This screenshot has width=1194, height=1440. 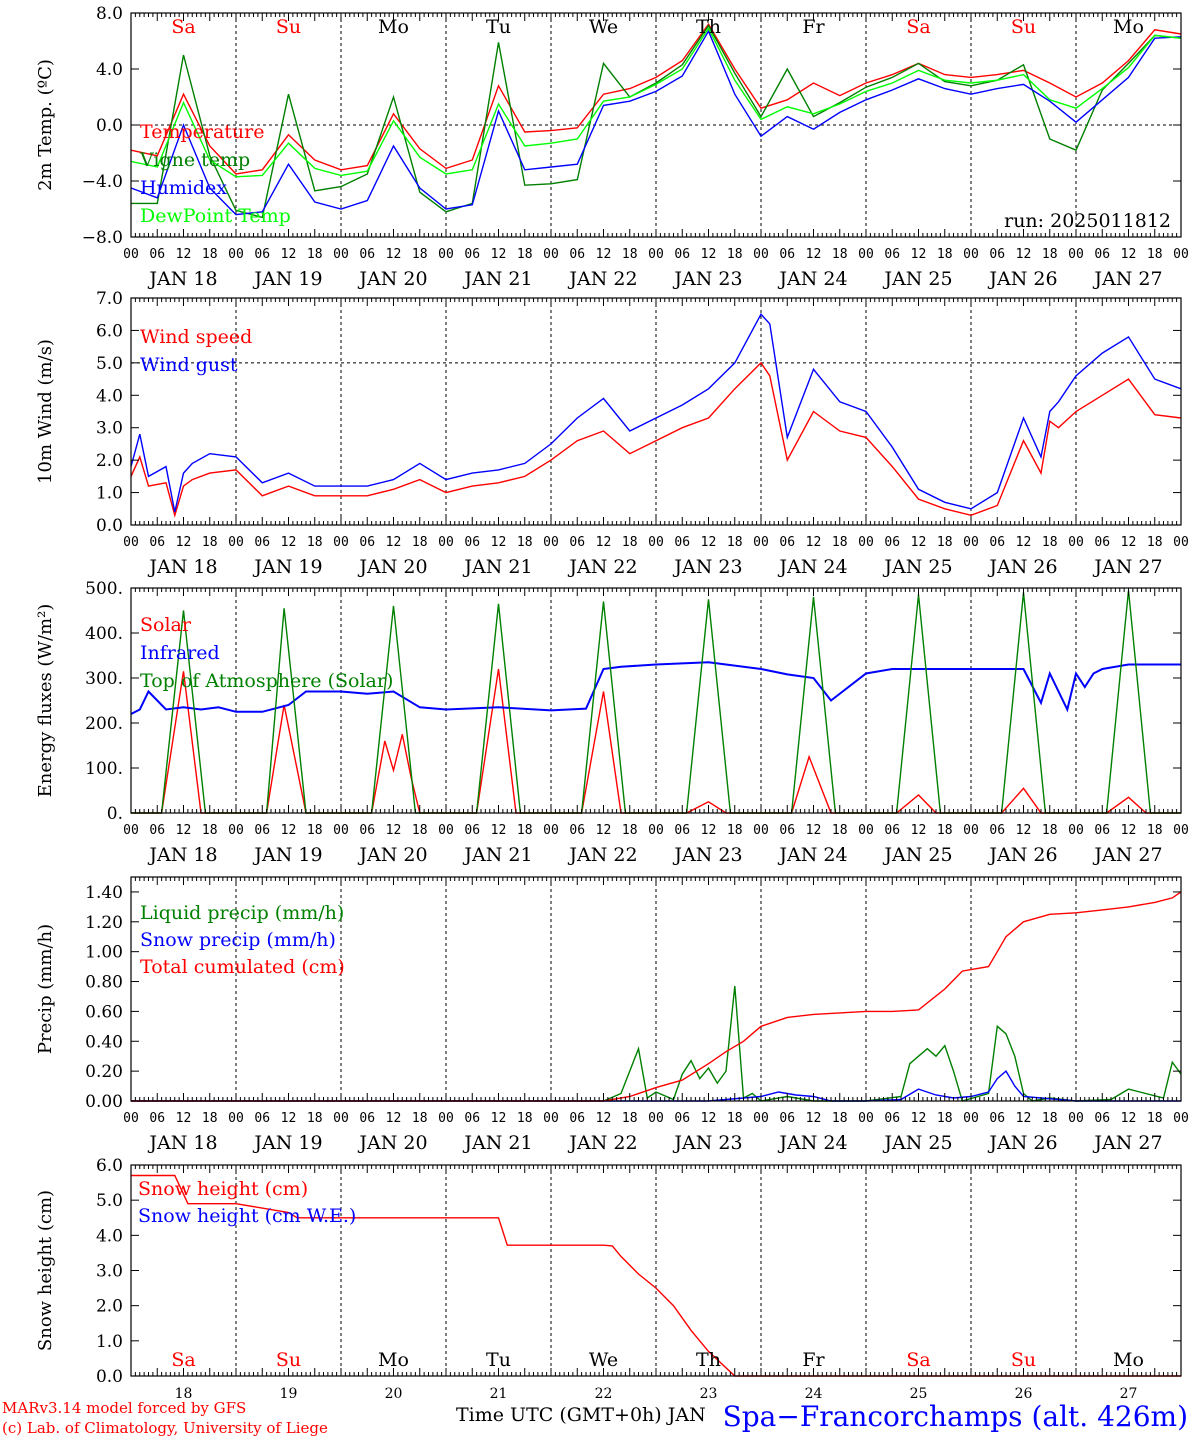 I want to click on footer-credit-model: MARv3.14 model forced by GFS, so click(x=124, y=1408).